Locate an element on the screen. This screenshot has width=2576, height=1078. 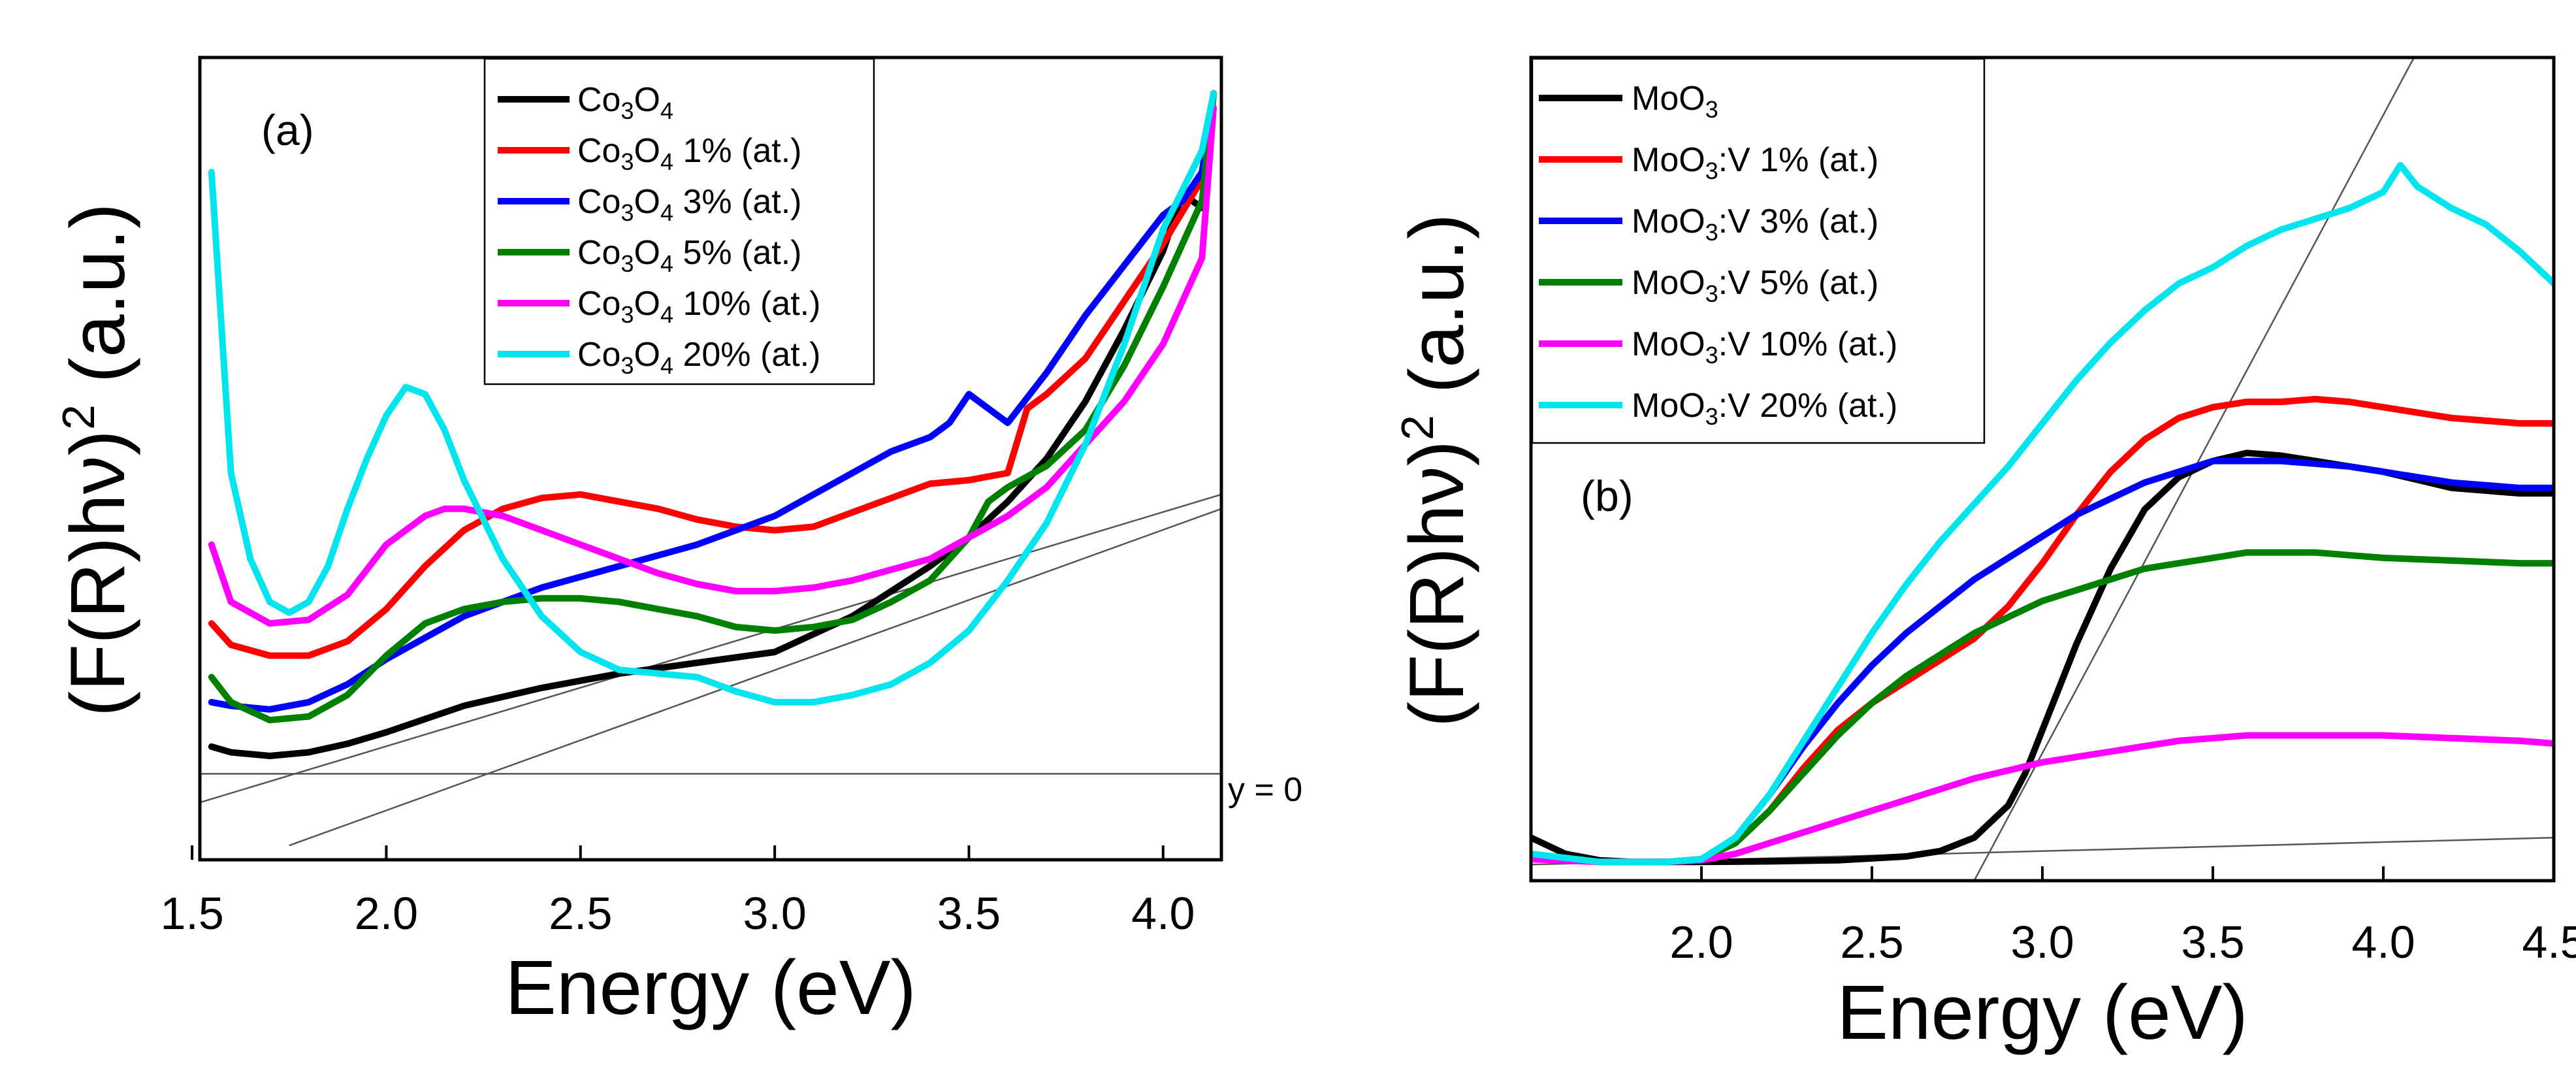
legend-label-a-2: Co3O4 3% (at.) is located at coordinates (689, 204).